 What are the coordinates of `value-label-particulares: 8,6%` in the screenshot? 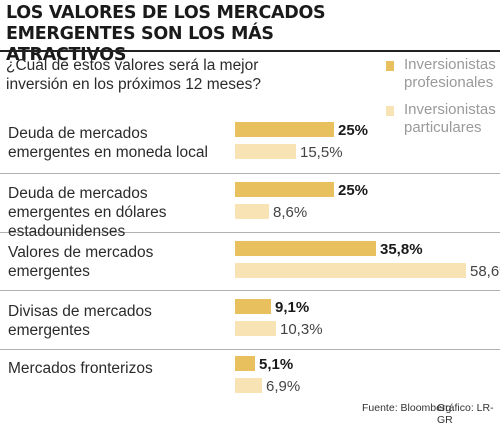 It's located at (290, 212).